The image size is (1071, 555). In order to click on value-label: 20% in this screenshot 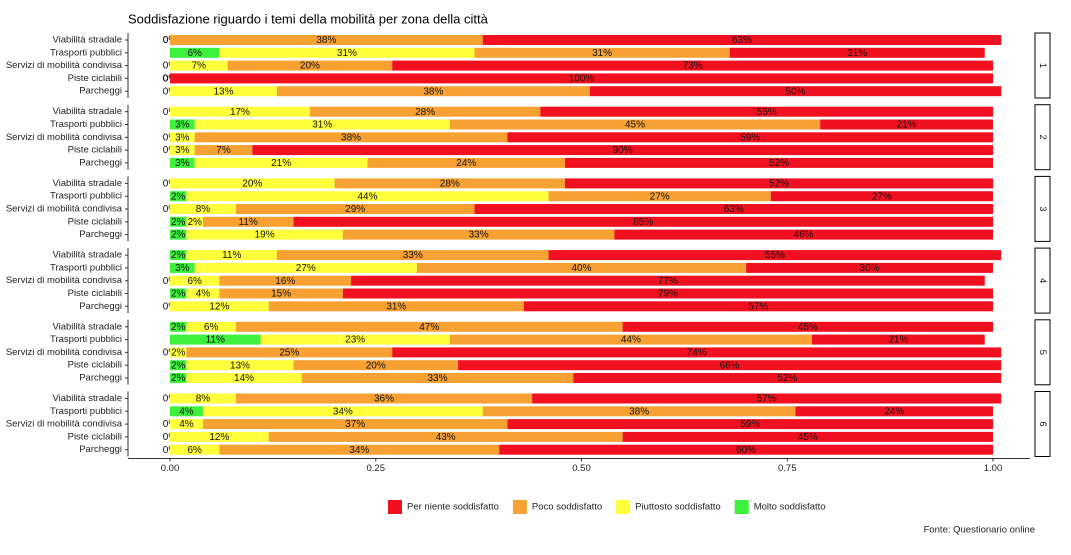, I will do `click(252, 184)`.